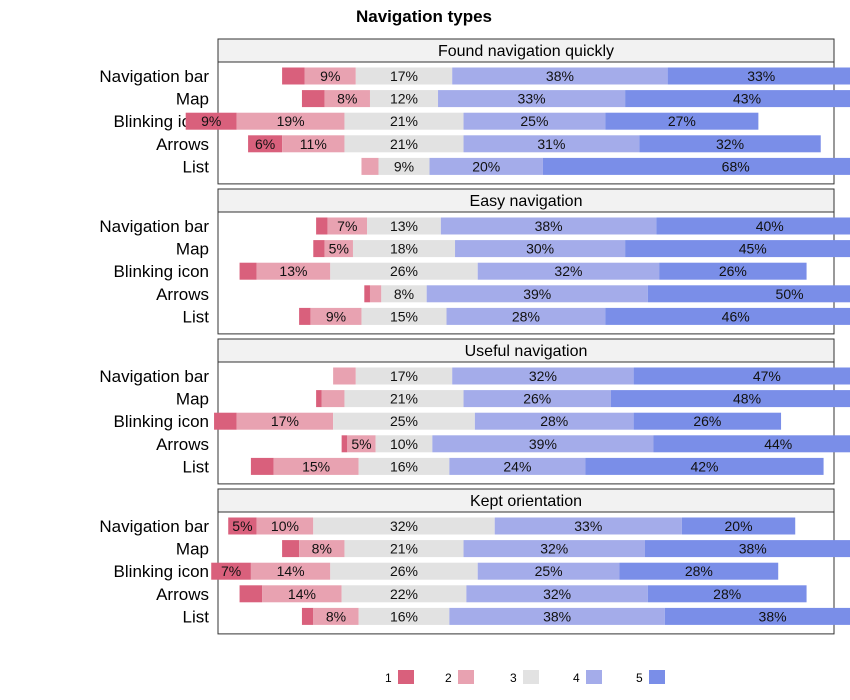  What do you see at coordinates (192, 549) in the screenshot?
I see `row-label: Map` at bounding box center [192, 549].